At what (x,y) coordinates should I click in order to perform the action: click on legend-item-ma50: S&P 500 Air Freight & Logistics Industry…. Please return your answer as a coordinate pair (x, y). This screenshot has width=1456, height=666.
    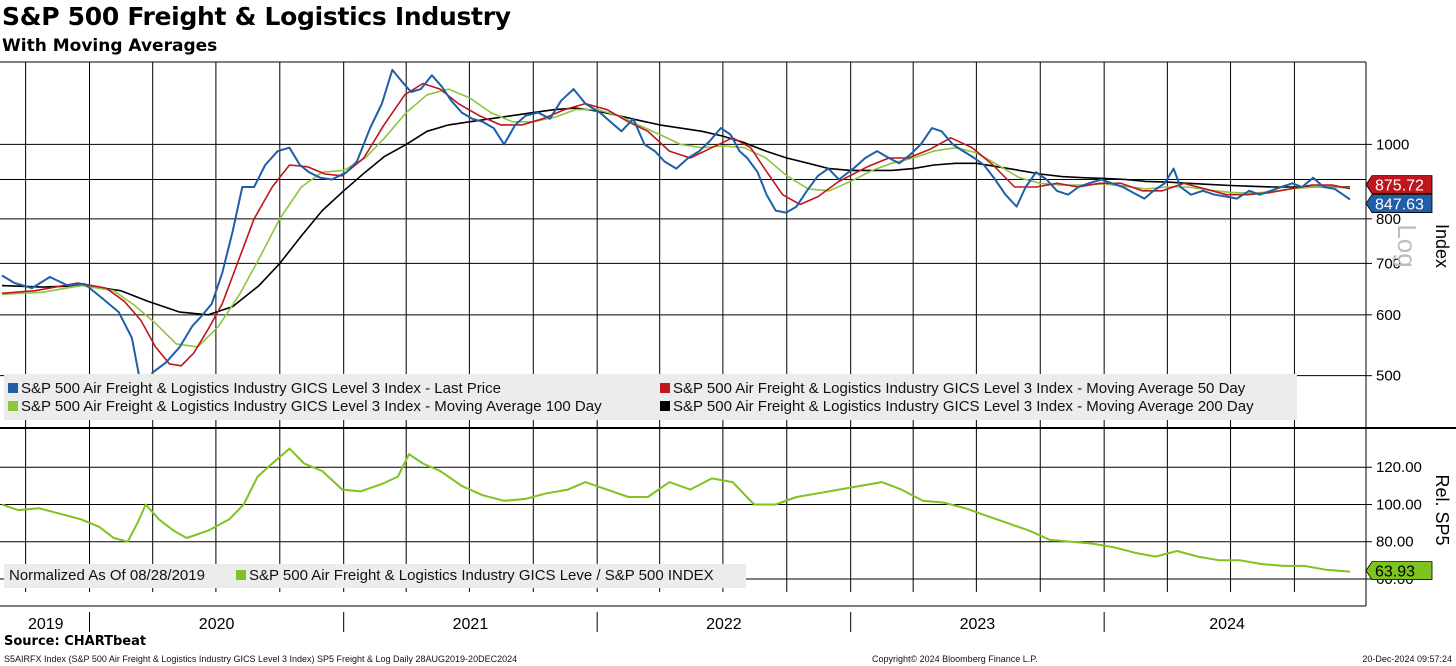
    Looking at the image, I should click on (952, 389).